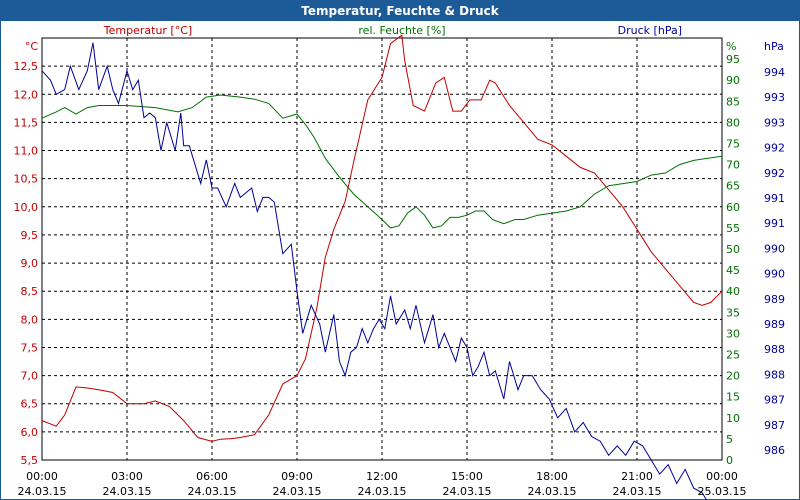  Describe the element at coordinates (722, 491) in the screenshot. I see `x-tick-date: 25.03.15` at that location.